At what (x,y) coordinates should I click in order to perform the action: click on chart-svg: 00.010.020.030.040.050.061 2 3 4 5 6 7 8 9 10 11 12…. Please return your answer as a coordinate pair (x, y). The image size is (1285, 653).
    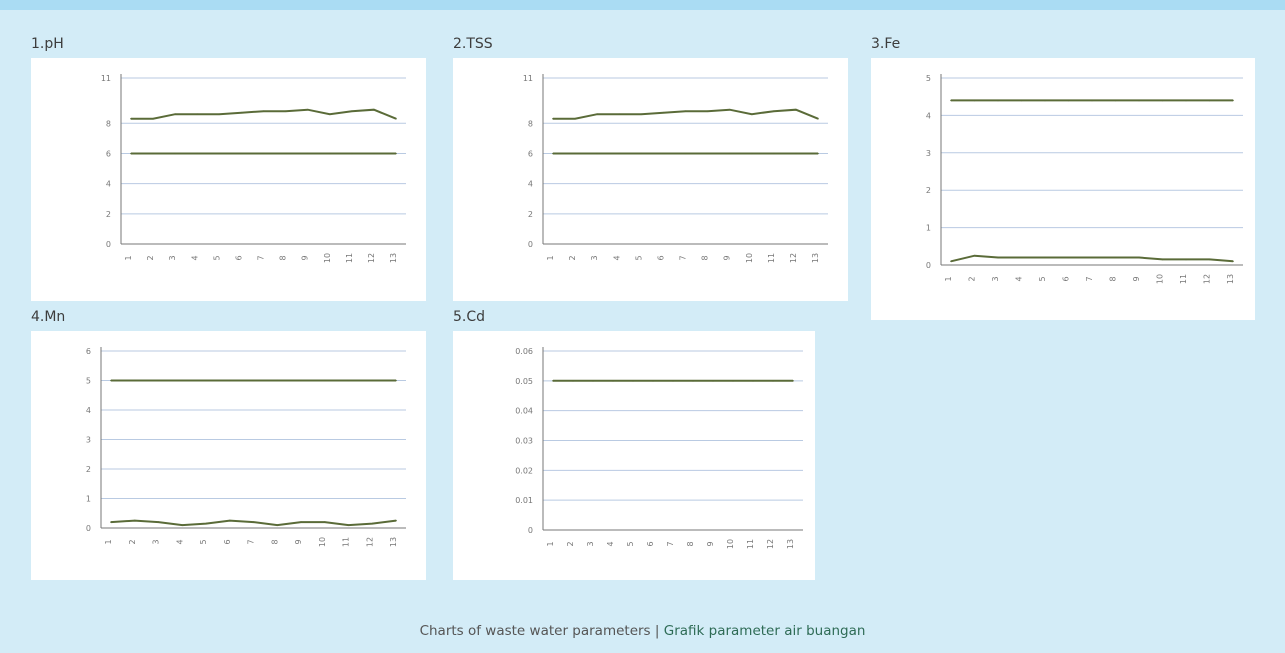
    Looking at the image, I should click on (659, 448).